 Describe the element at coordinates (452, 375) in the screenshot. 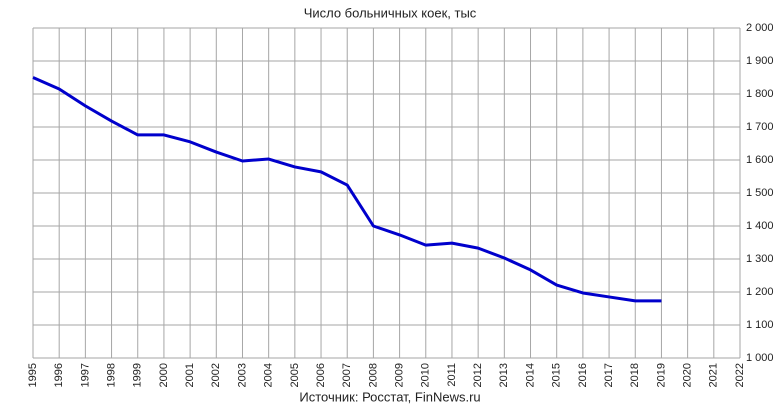

I see `x-tick-label: 2011` at that location.